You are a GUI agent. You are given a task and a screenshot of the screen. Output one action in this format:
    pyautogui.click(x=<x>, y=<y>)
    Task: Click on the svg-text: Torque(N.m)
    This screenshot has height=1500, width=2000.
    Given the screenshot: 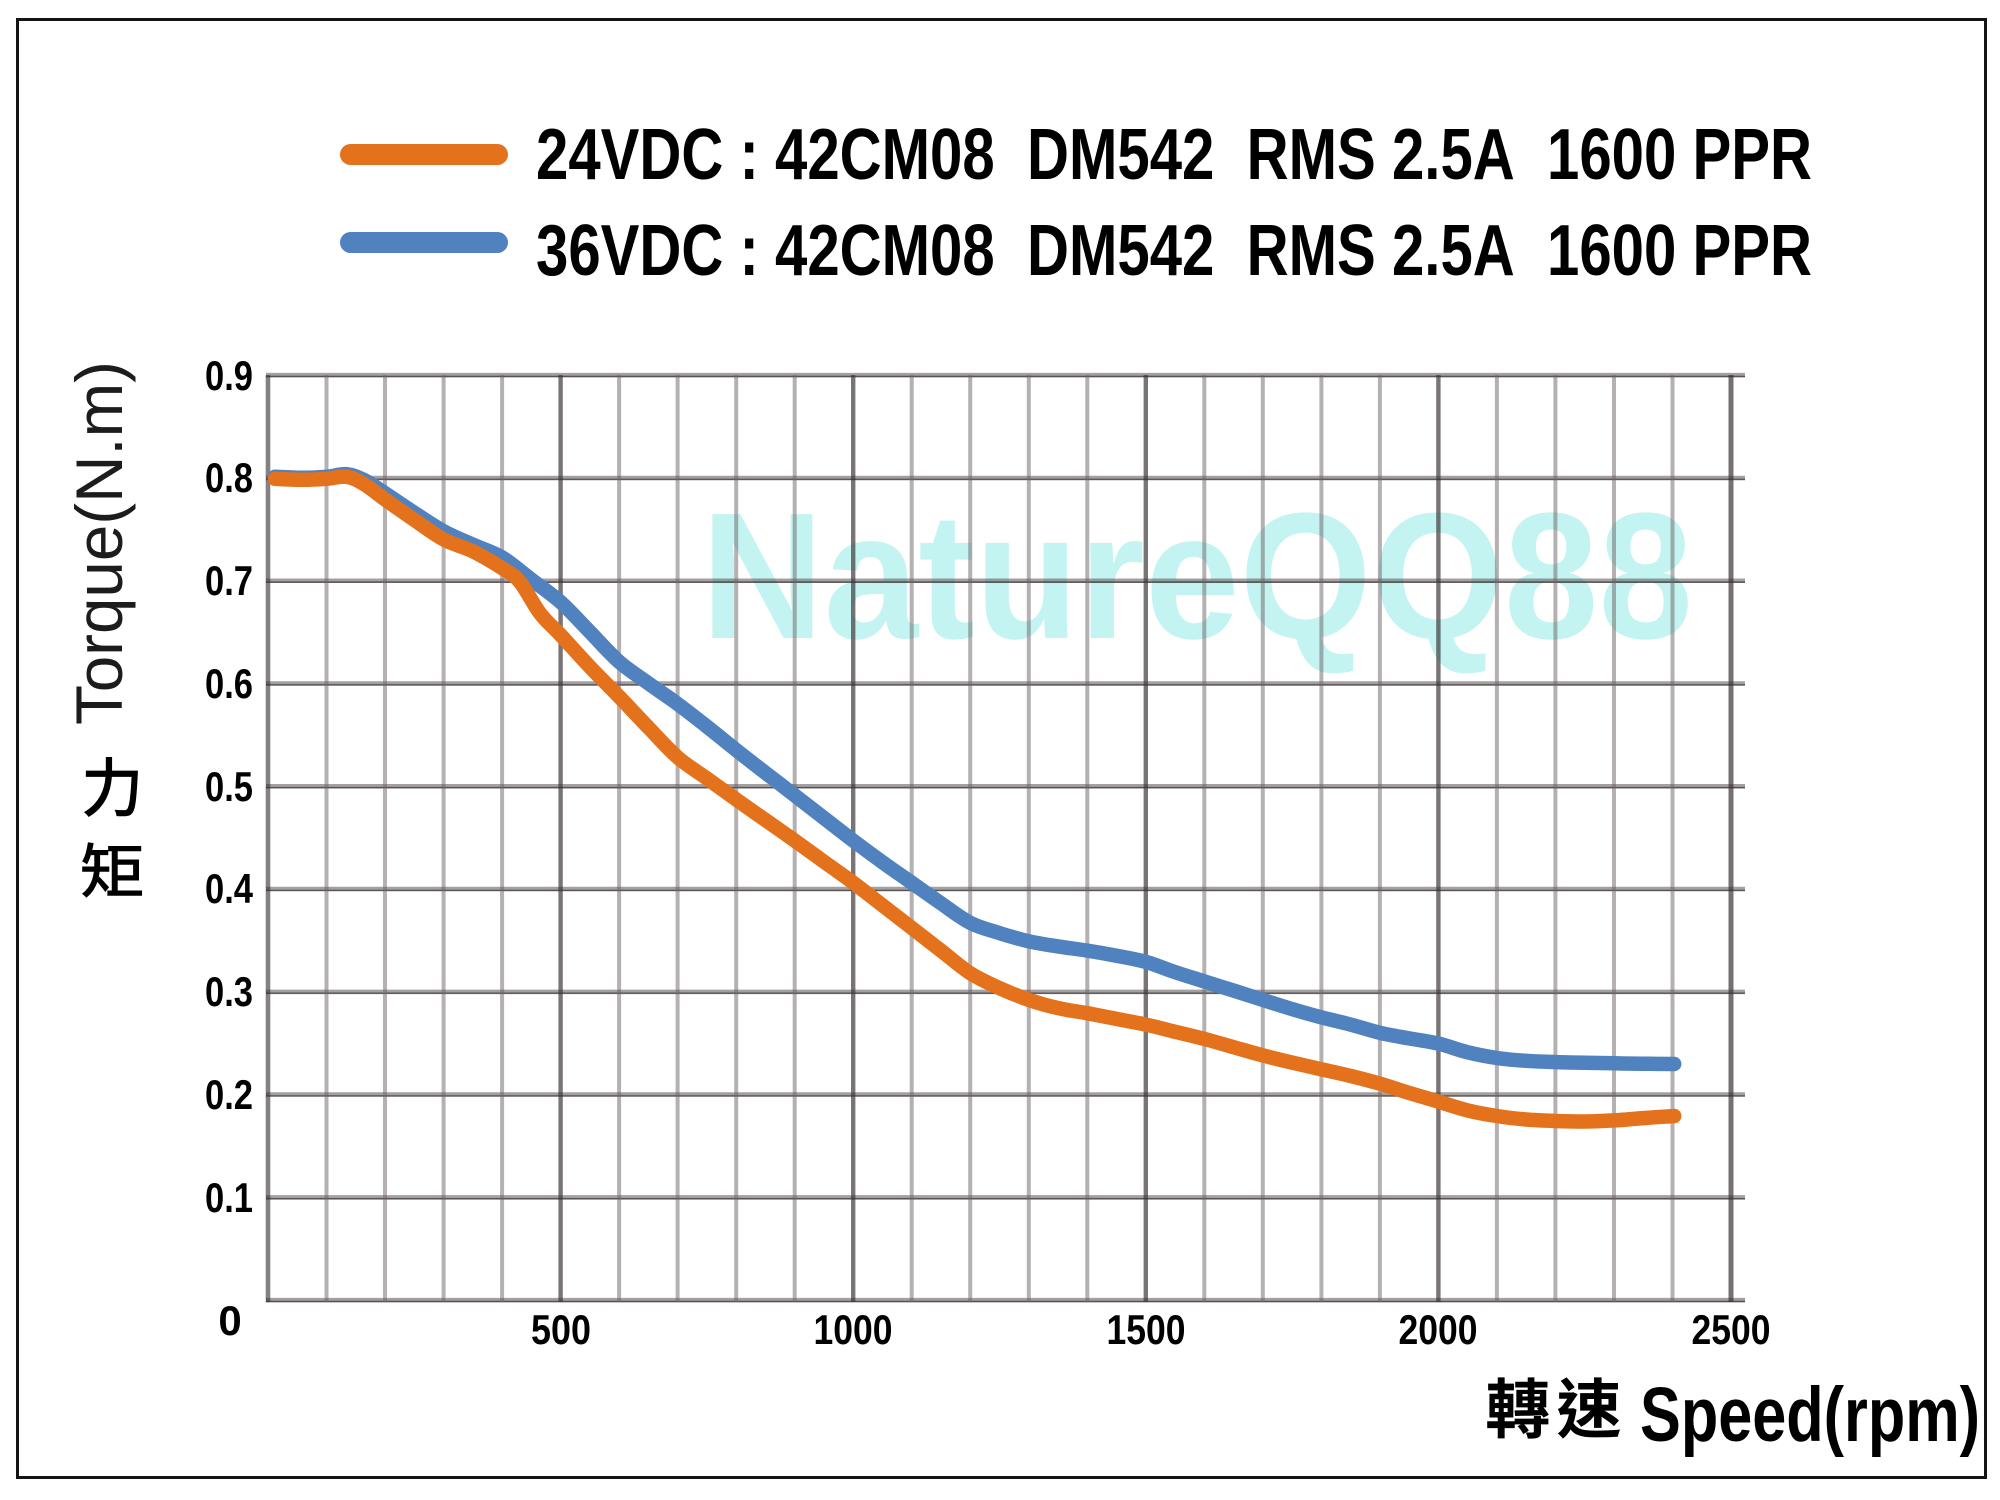 What is the action you would take?
    pyautogui.click(x=99, y=543)
    